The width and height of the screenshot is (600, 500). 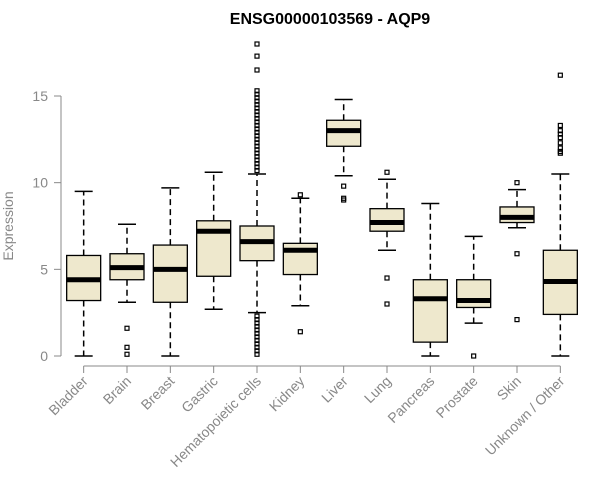 What do you see at coordinates (158, 393) in the screenshot?
I see `x-tick-label: Breast` at bounding box center [158, 393].